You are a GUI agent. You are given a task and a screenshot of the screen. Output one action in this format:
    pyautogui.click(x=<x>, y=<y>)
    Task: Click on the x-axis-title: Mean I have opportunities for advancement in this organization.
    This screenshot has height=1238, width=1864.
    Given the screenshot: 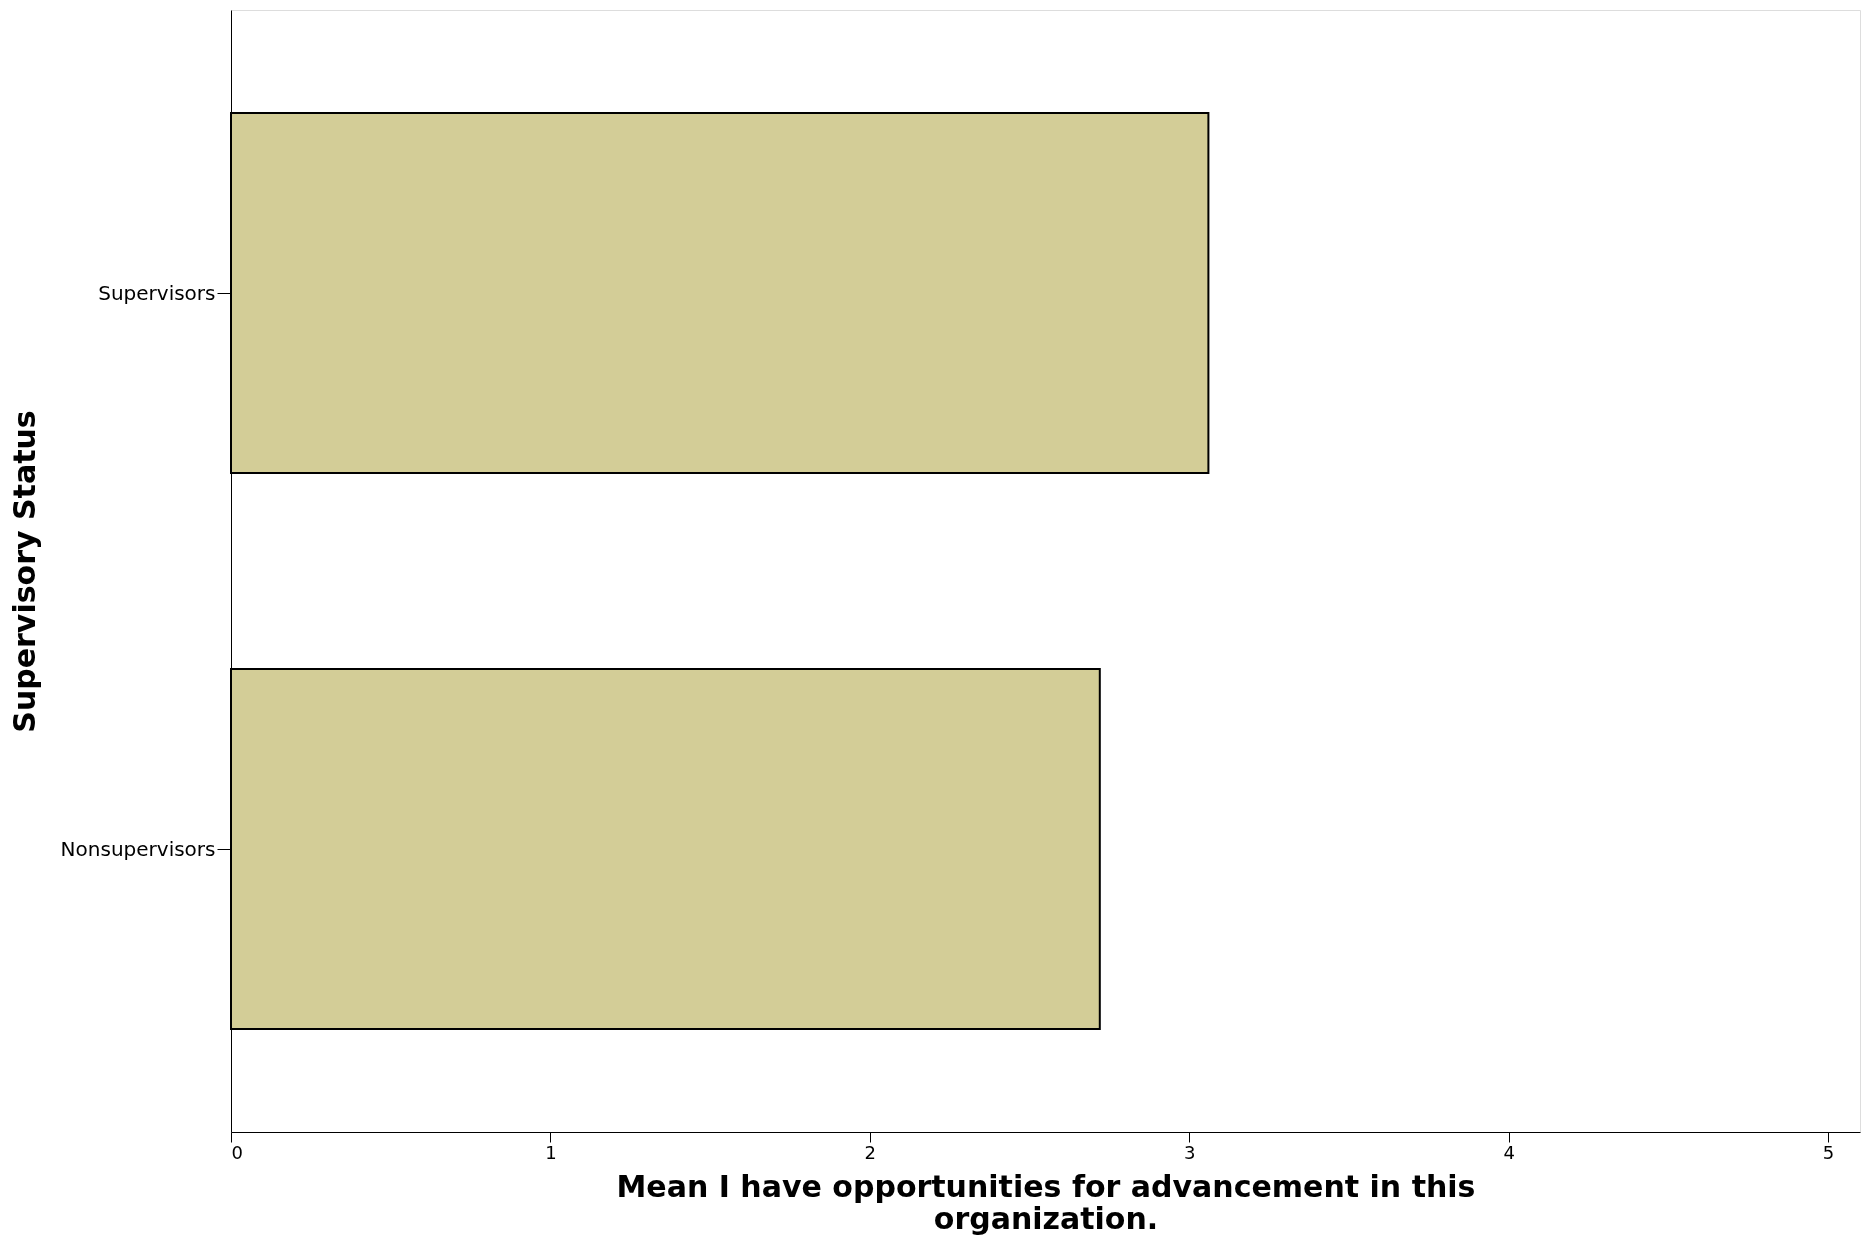 What is the action you would take?
    pyautogui.click(x=1046, y=1202)
    